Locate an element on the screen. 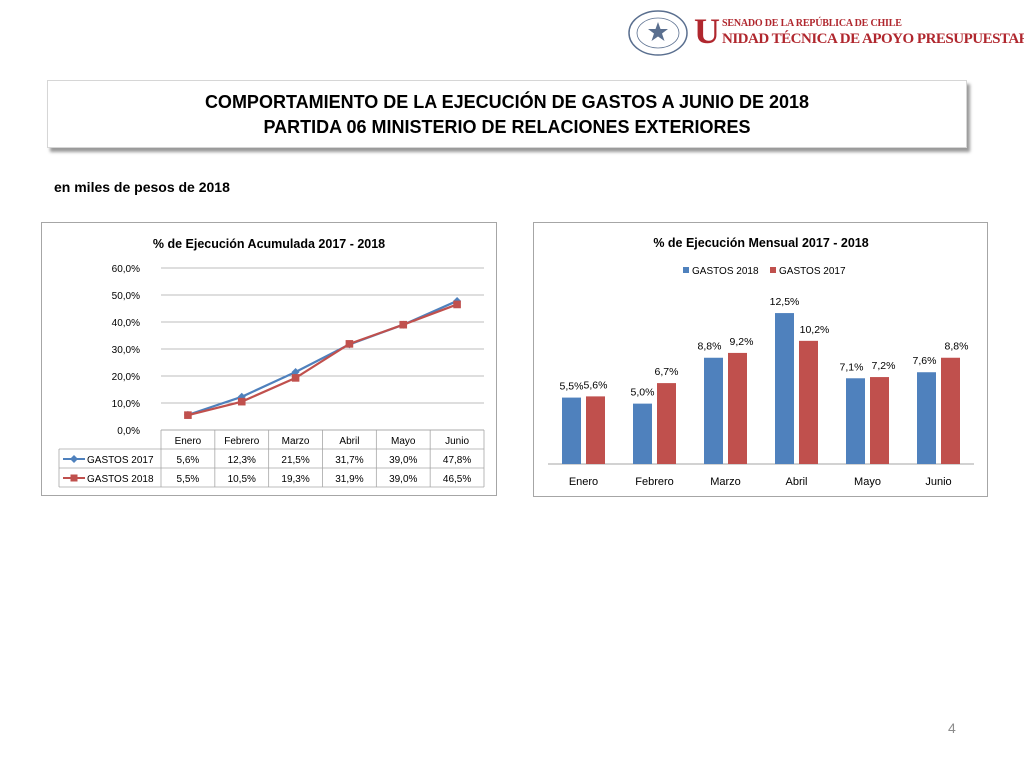 This screenshot has height=768, width=1024. bar-data-label: 9,2% is located at coordinates (742, 342).